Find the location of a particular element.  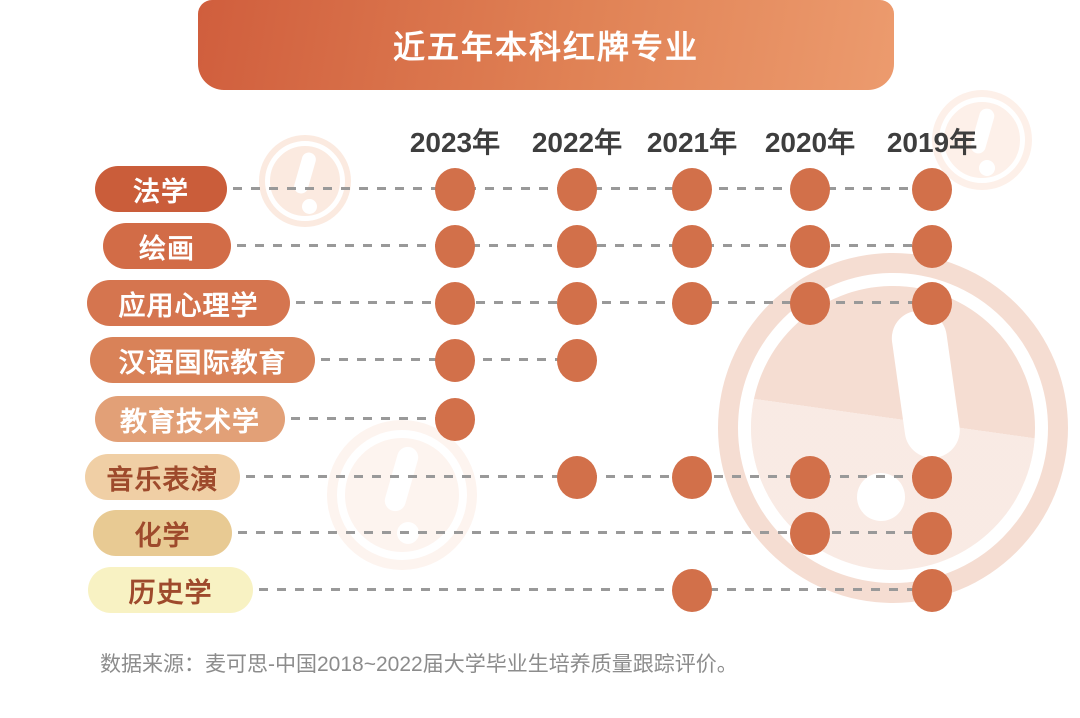

year-column-header: 2019年 is located at coordinates (932, 142).